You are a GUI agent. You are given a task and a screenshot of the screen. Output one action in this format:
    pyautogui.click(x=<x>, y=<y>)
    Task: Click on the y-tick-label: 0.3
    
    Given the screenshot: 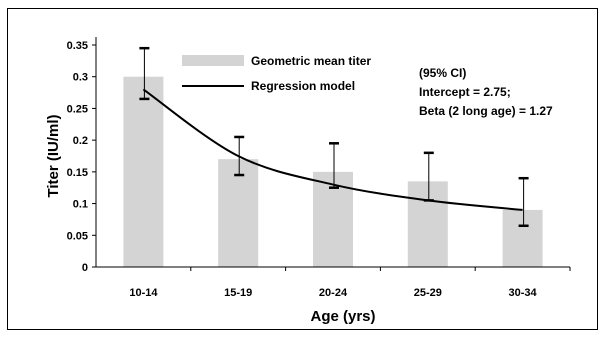 What is the action you would take?
    pyautogui.click(x=80, y=78)
    